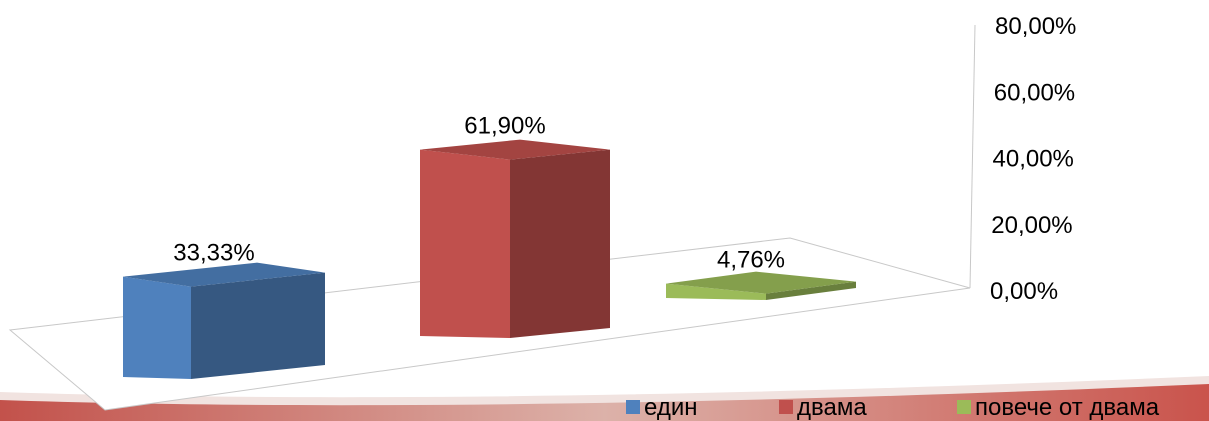 Image resolution: width=1209 pixels, height=421 pixels. I want to click on decorative-ribbon-highlight, so click(604, 391).